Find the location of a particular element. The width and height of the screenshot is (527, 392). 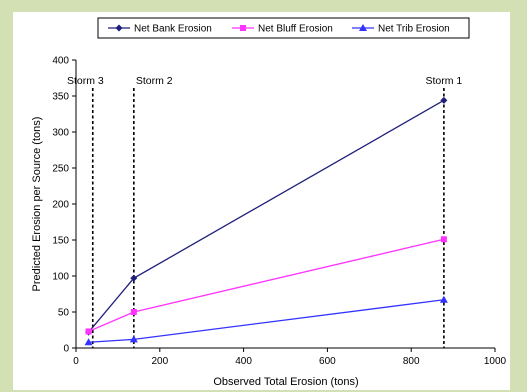

x-ticks: 0 200 400 600 800 1000 is located at coordinates (290, 357).